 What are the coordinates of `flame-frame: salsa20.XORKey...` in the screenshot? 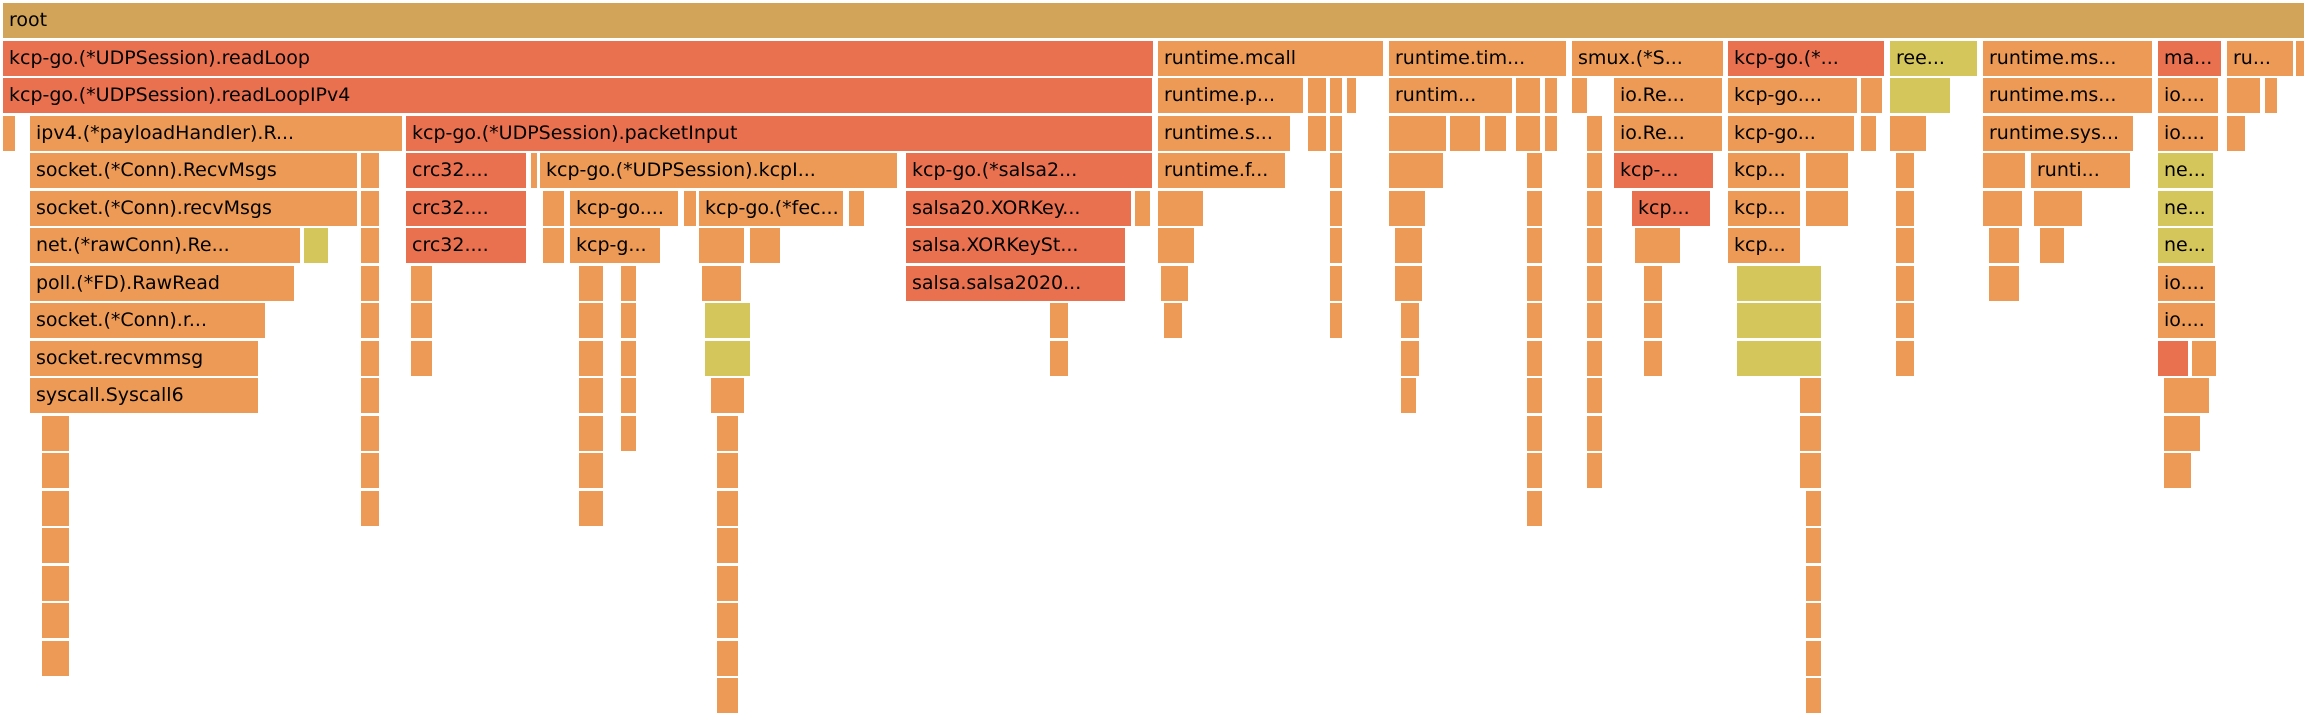 It's located at (1018, 208).